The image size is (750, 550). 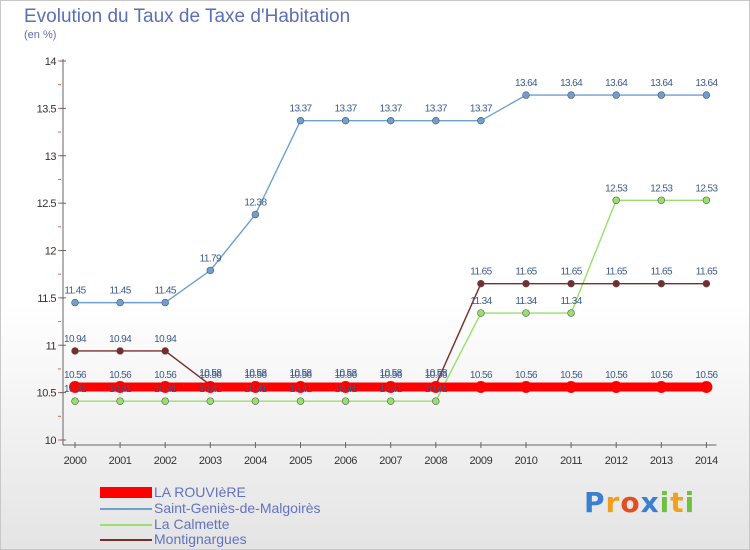 I want to click on data-label: 11.34, so click(x=571, y=301).